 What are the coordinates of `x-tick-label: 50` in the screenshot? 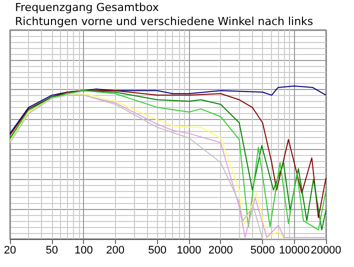 It's located at (52, 250).